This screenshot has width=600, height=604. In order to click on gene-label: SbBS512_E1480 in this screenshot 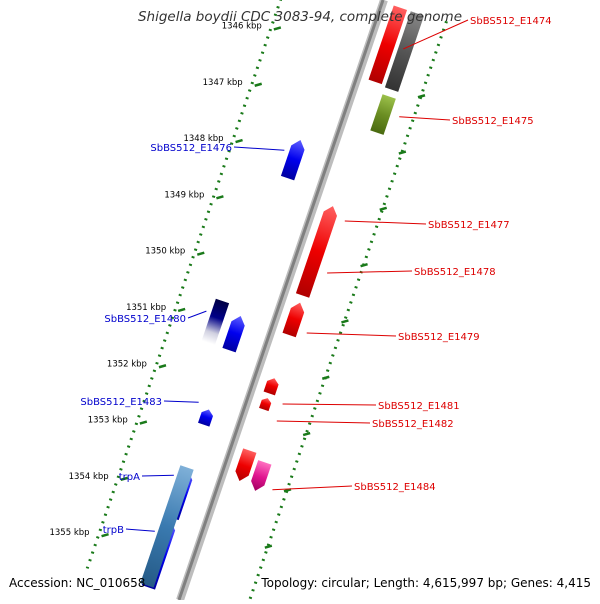, I will do `click(145, 319)`.